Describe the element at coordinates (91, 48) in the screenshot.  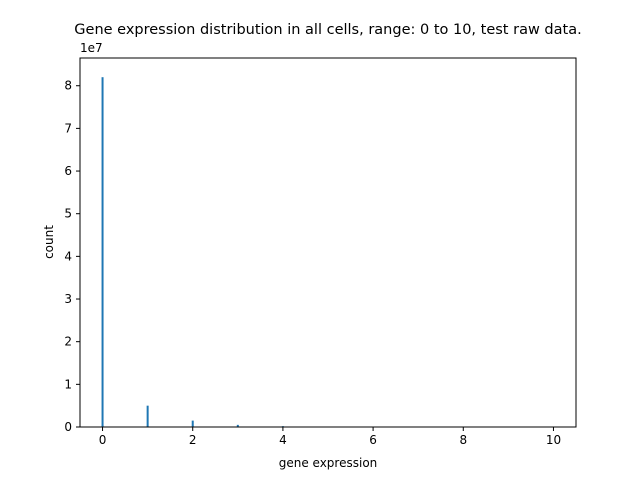
I see `y-axis-offset-label: 1e7` at that location.